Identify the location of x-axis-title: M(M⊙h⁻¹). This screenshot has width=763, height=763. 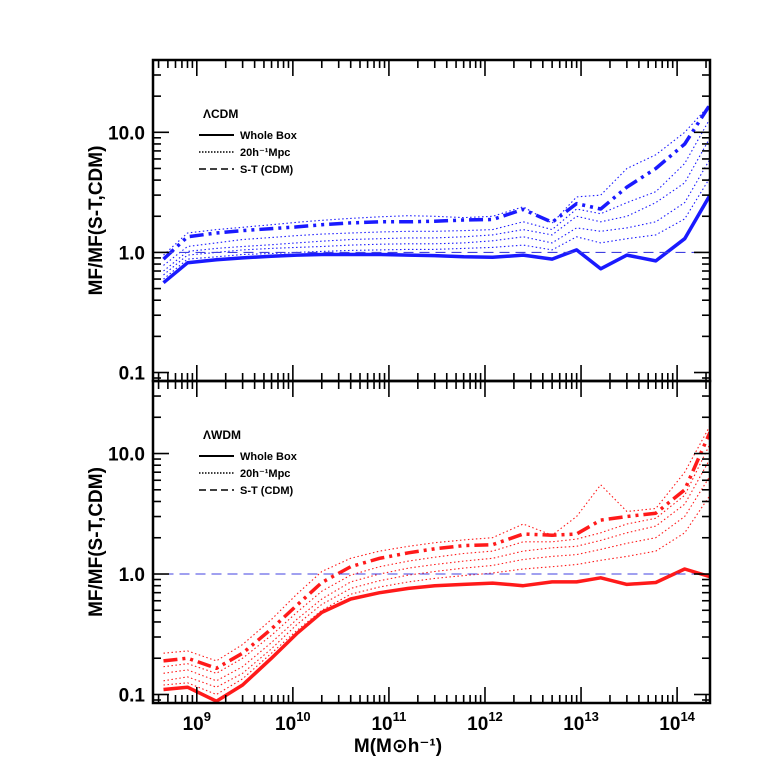
(398, 746).